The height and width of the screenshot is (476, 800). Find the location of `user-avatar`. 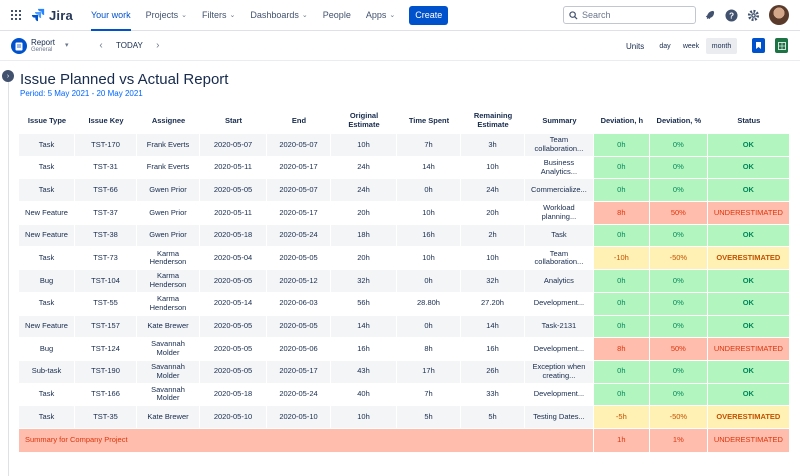

user-avatar is located at coordinates (779, 15).